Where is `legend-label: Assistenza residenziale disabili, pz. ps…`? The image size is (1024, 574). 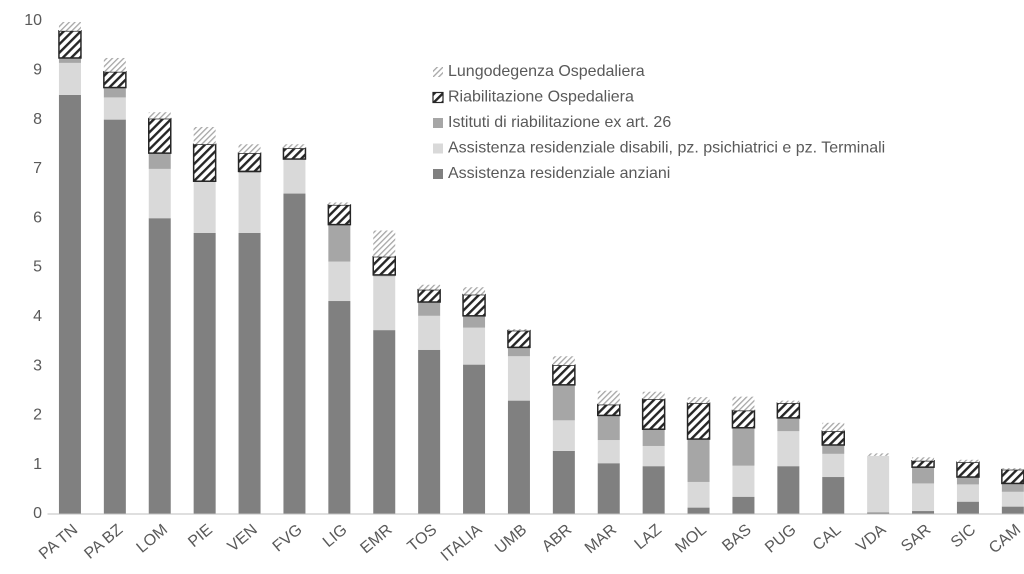 legend-label: Assistenza residenziale disabili, pz. ps… is located at coordinates (666, 148).